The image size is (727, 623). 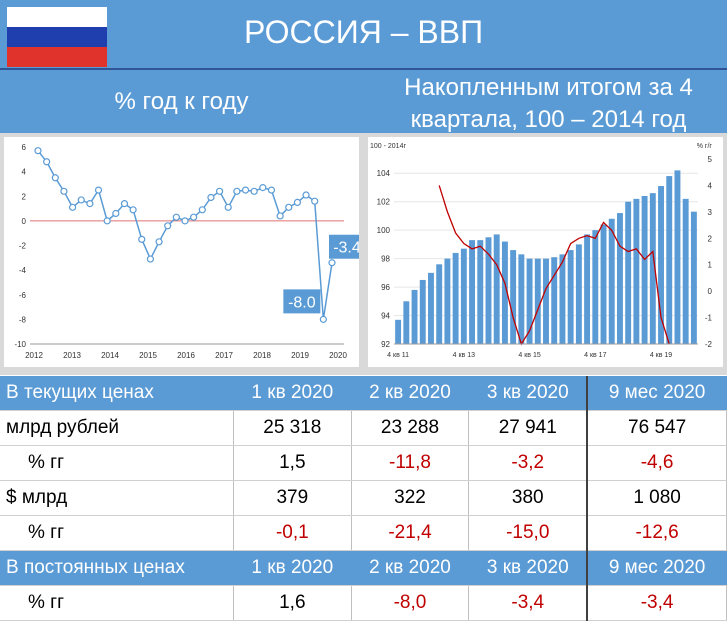 What do you see at coordinates (410, 463) in the screenshot?
I see `table-cell: -11,8` at bounding box center [410, 463].